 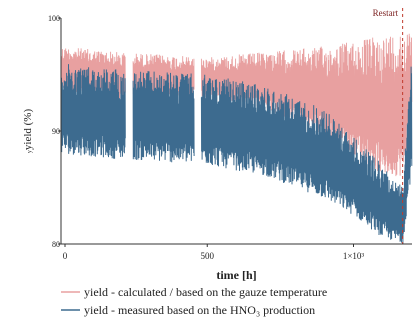 What do you see at coordinates (65, 256) in the screenshot?
I see `x-tick-label: 0` at bounding box center [65, 256].